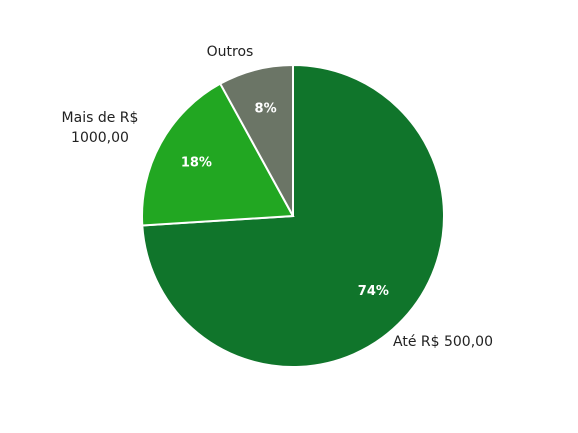 The height and width of the screenshot is (433, 578). Describe the element at coordinates (373, 291) in the screenshot. I see `value-label: 74%` at that location.